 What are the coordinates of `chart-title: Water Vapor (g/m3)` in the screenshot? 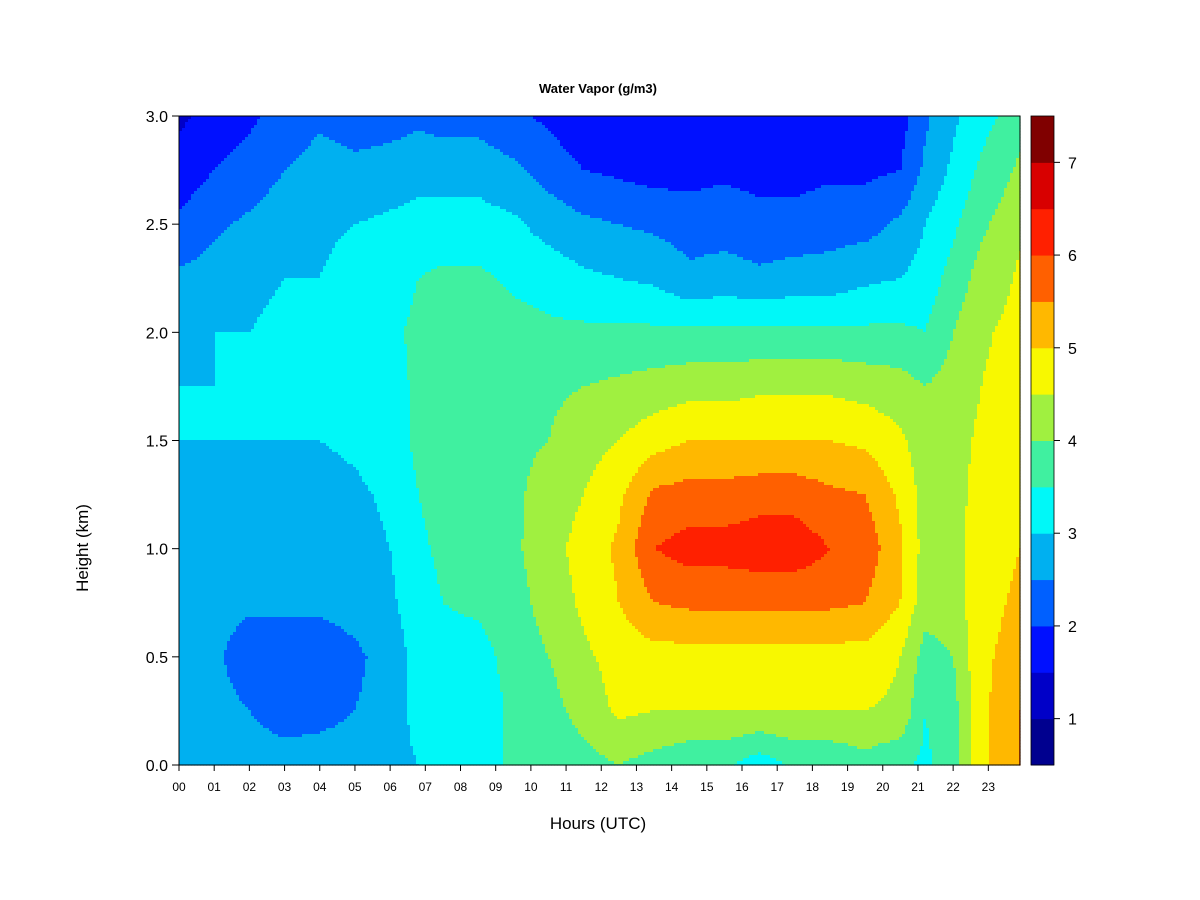 It's located at (598, 88).